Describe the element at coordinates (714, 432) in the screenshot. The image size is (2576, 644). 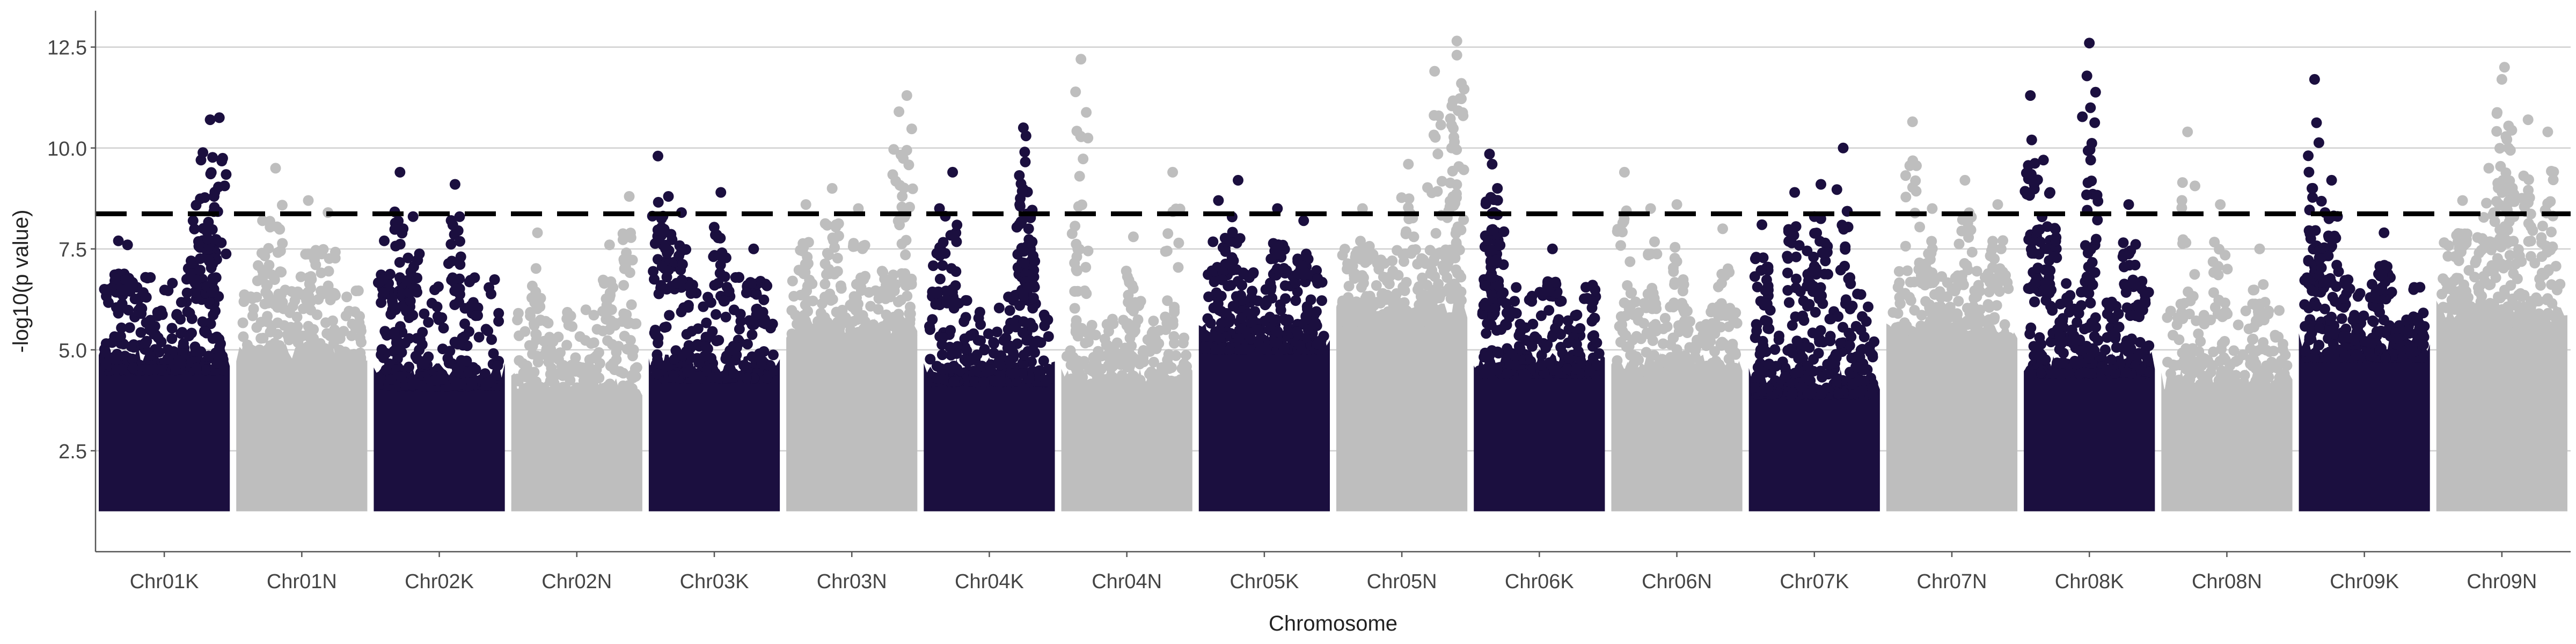
I see `data-band-chr03k` at that location.